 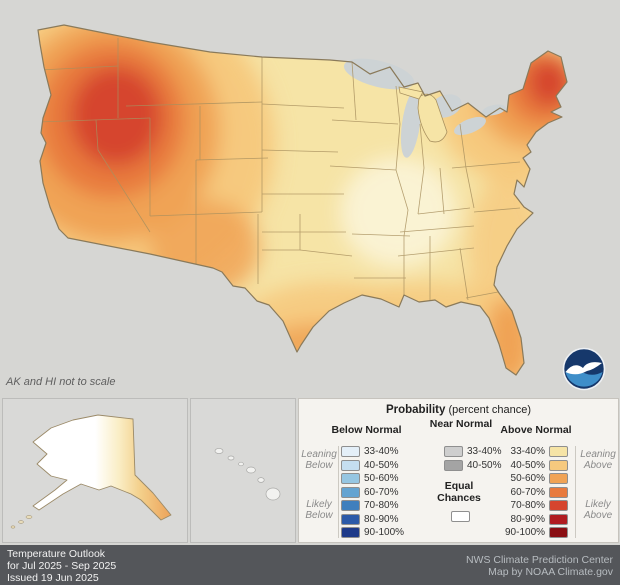 I want to click on equal-chances-swatch, so click(x=460, y=516).